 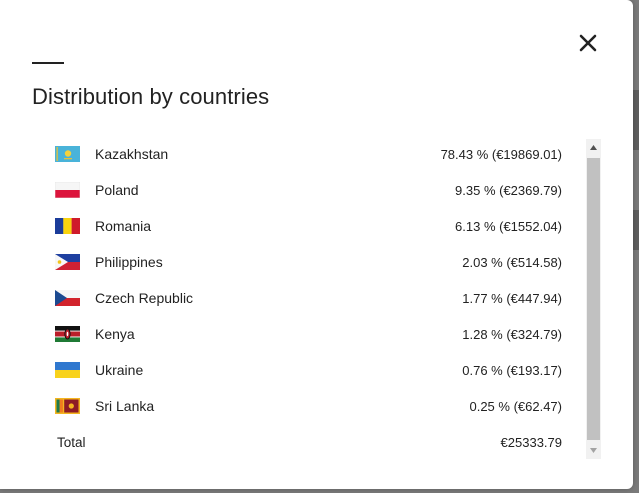 I want to click on list-item: Poland 9.35 % (€2369.79), so click(x=297, y=190).